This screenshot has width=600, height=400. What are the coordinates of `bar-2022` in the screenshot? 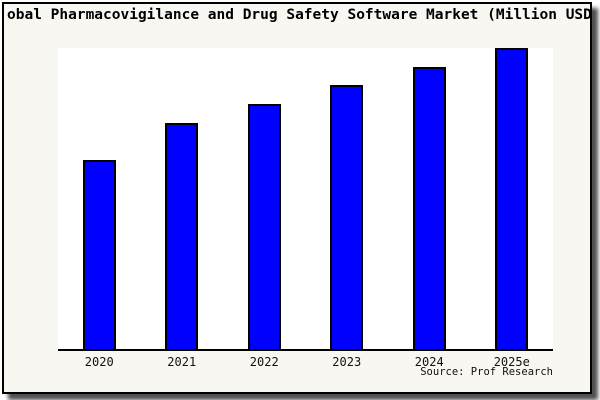 It's located at (264, 226).